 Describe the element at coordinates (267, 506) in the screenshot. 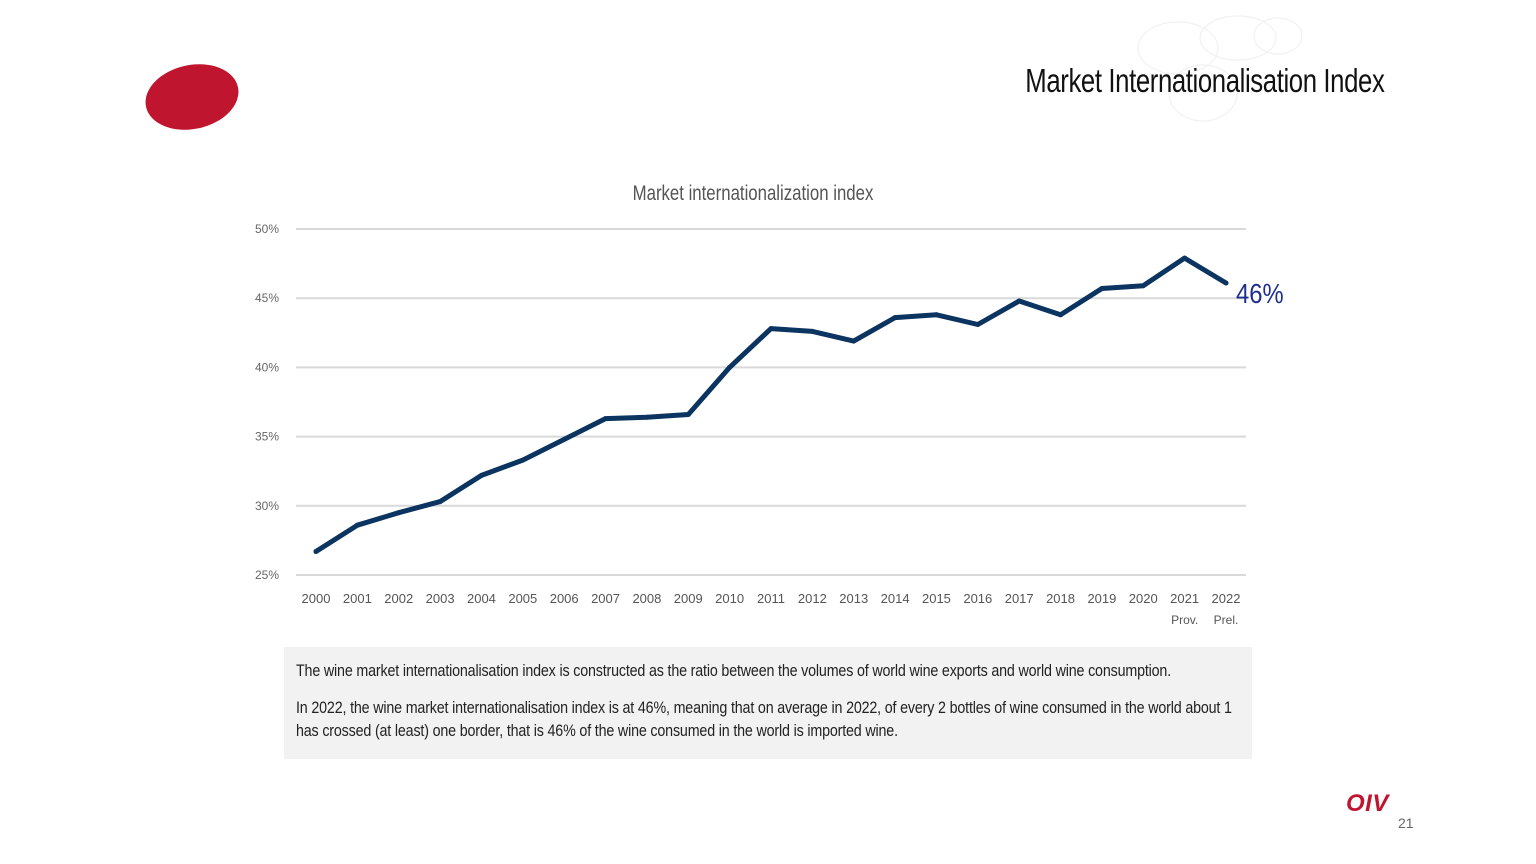

I see `y-tick-label: 30%` at that location.